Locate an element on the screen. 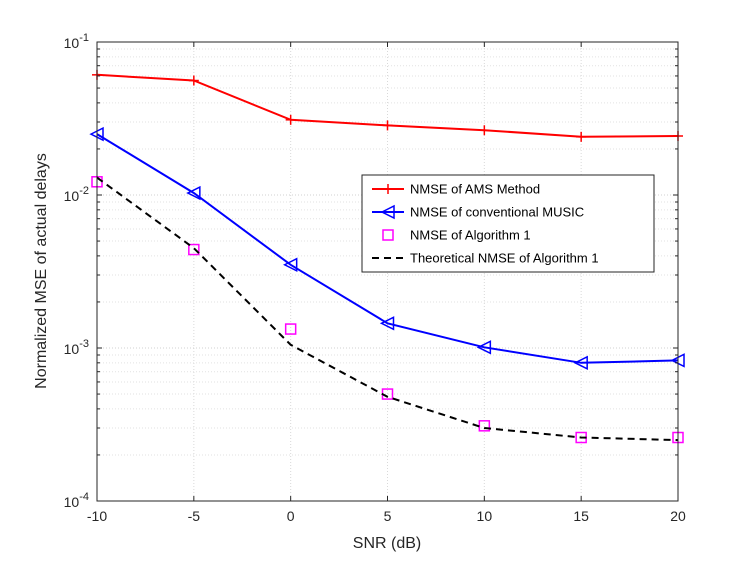  x-tick-label: 15 is located at coordinates (581, 516).